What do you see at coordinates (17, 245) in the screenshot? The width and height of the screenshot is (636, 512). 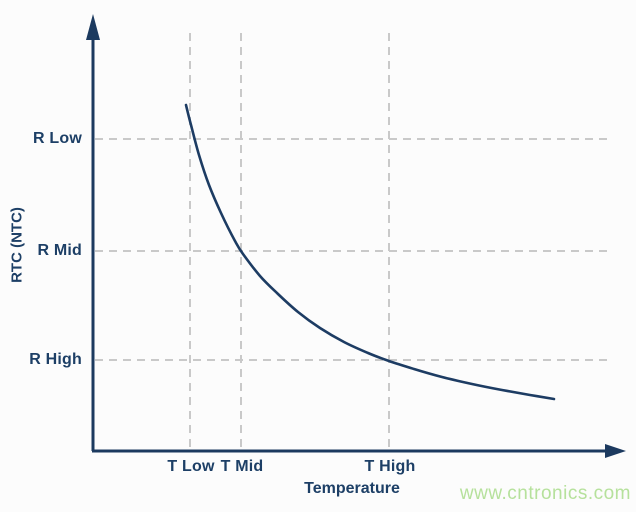 I see `y-axis-title: RTC (NTC)` at bounding box center [17, 245].